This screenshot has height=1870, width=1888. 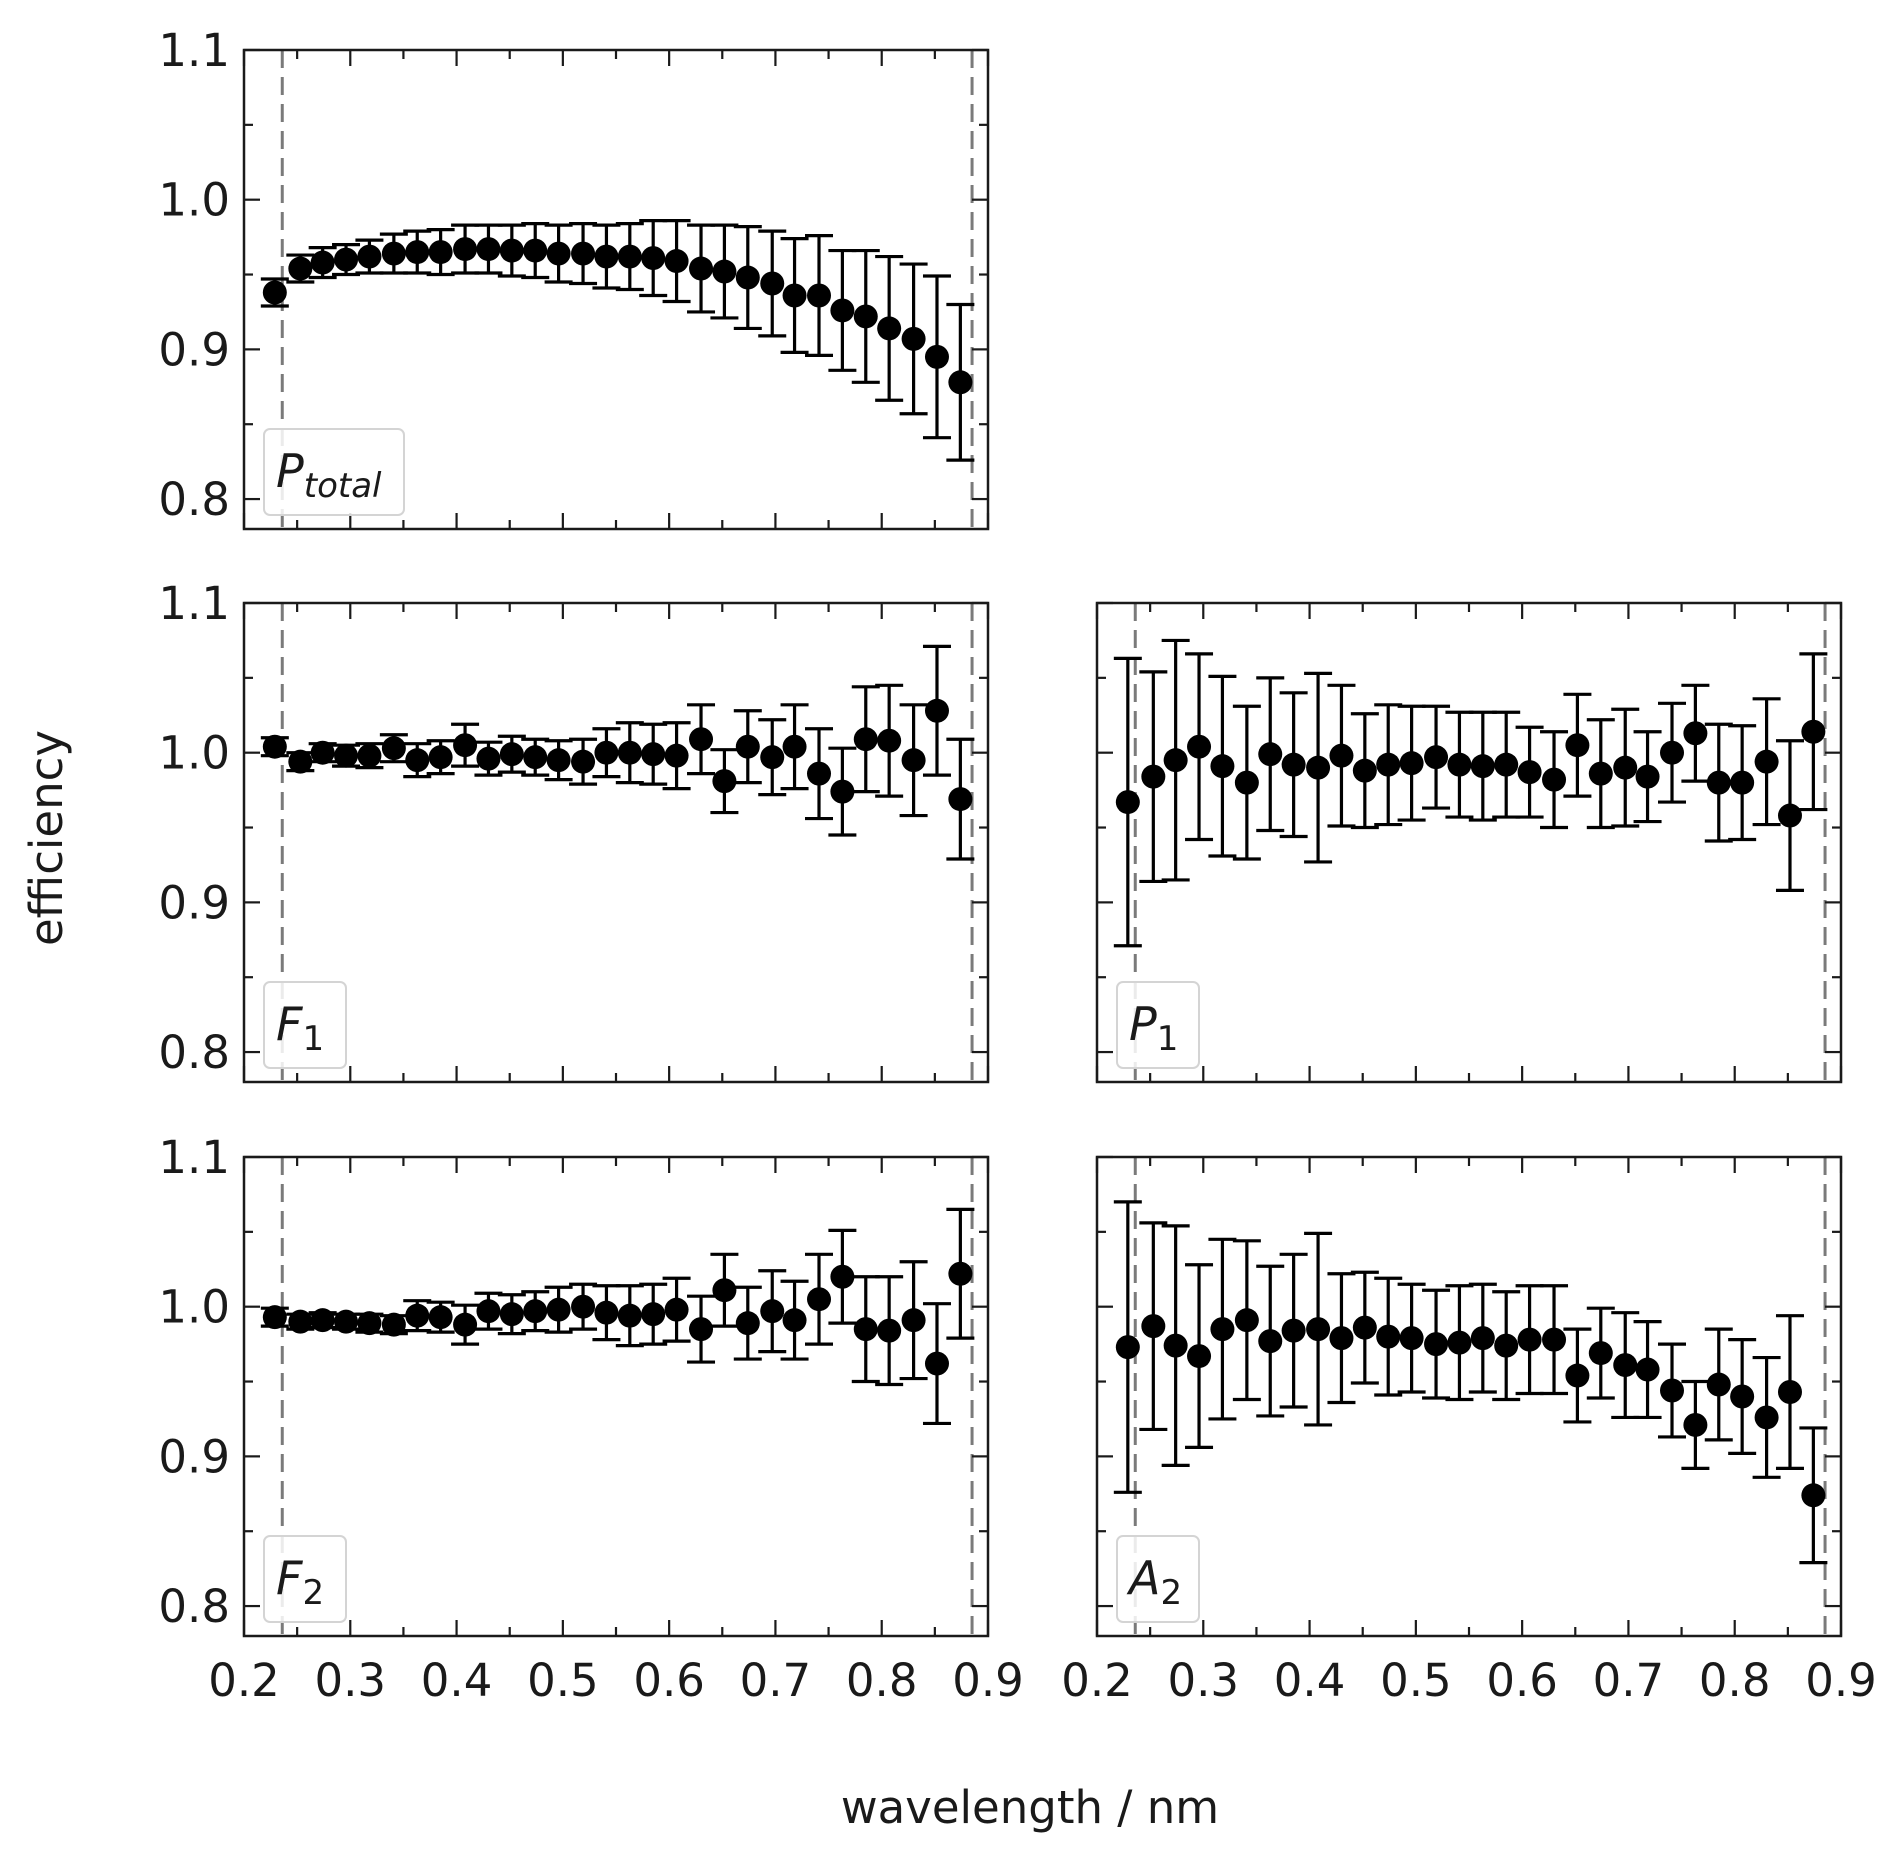 I want to click on legend-subscript: 2, so click(x=313, y=1593).